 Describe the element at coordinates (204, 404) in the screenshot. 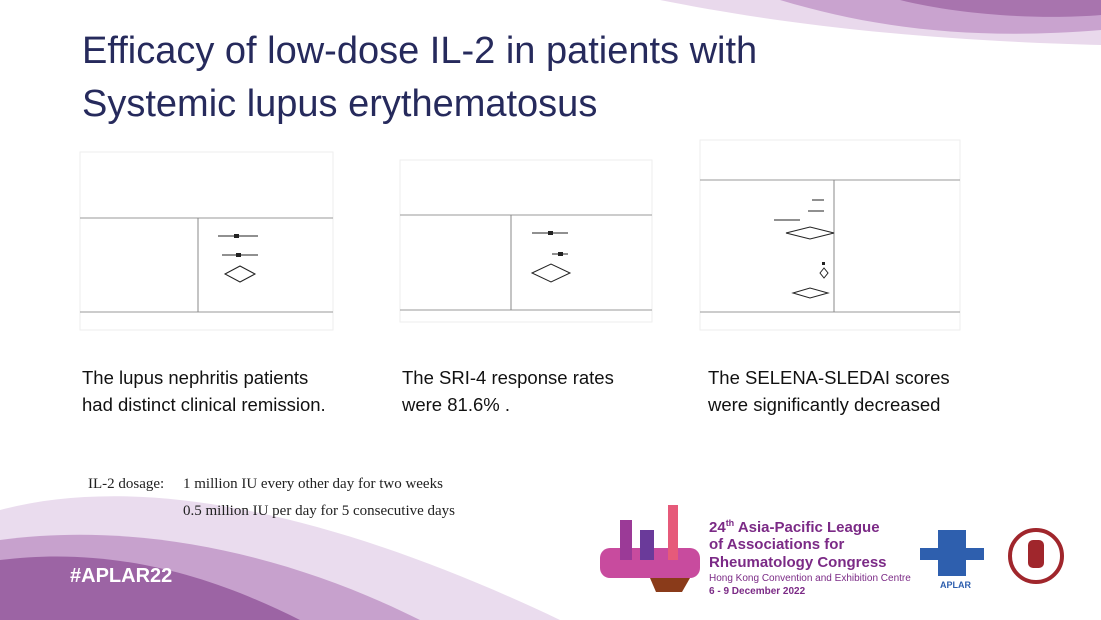

I see `caption: had distinct clinical remission.` at that location.